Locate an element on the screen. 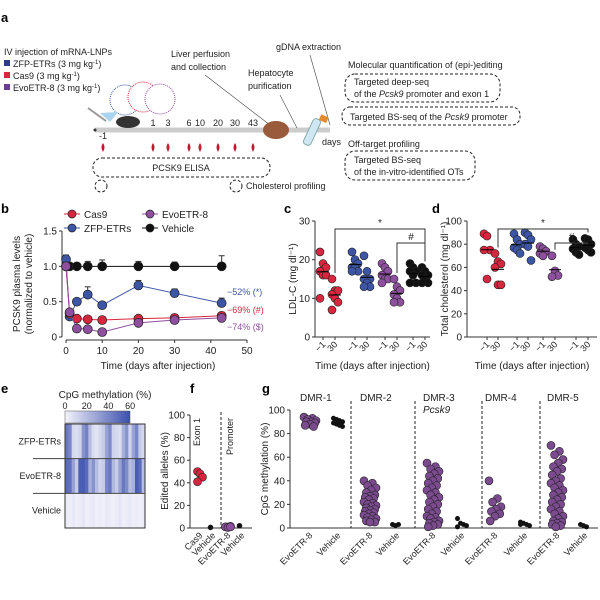 Image resolution: width=600 pixels, height=600 pixels. blood-drop-icon is located at coordinates (235, 147).